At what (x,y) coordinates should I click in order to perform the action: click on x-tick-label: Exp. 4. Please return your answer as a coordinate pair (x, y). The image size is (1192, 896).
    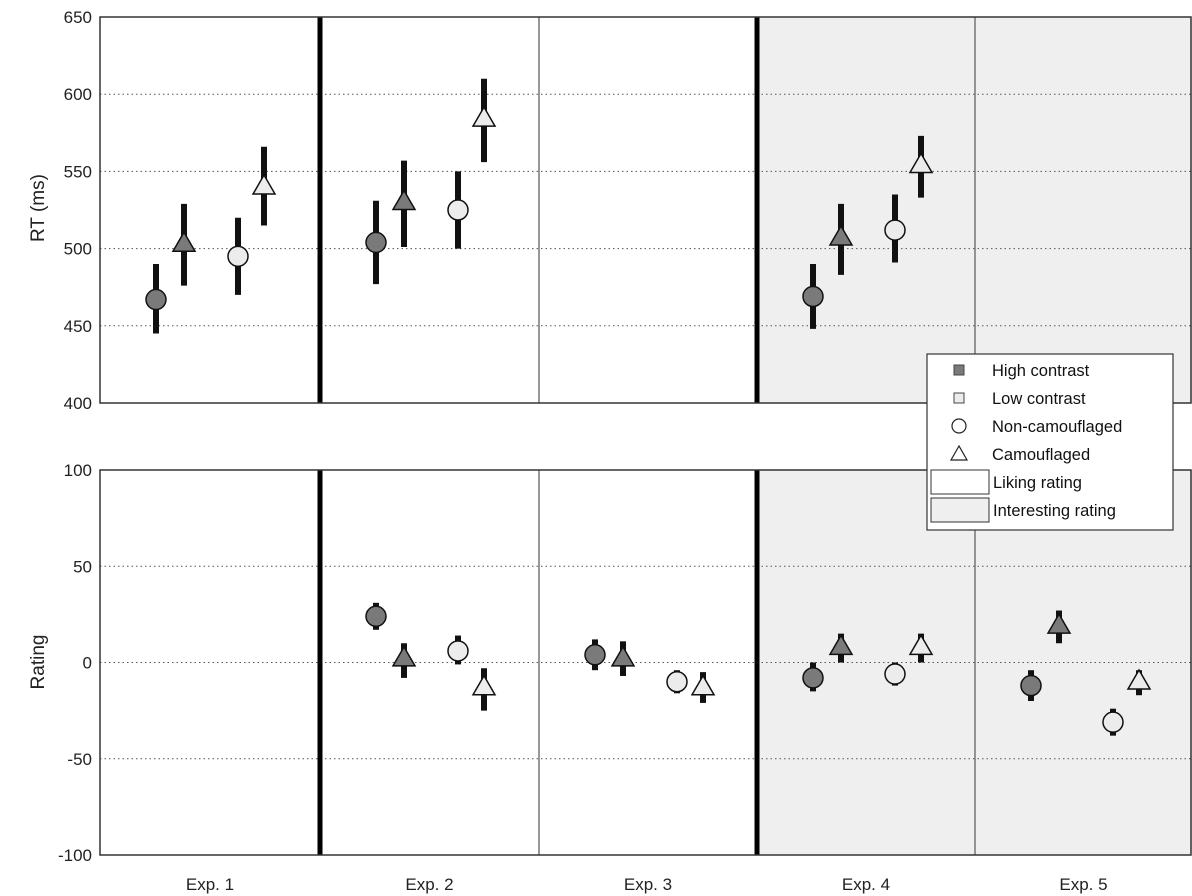
    Looking at the image, I should click on (866, 884).